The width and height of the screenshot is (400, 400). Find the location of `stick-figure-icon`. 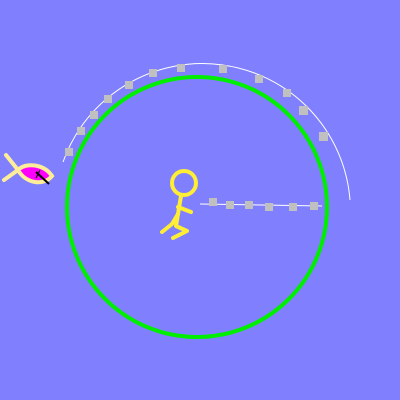

stick-figure-icon is located at coordinates (179, 204).